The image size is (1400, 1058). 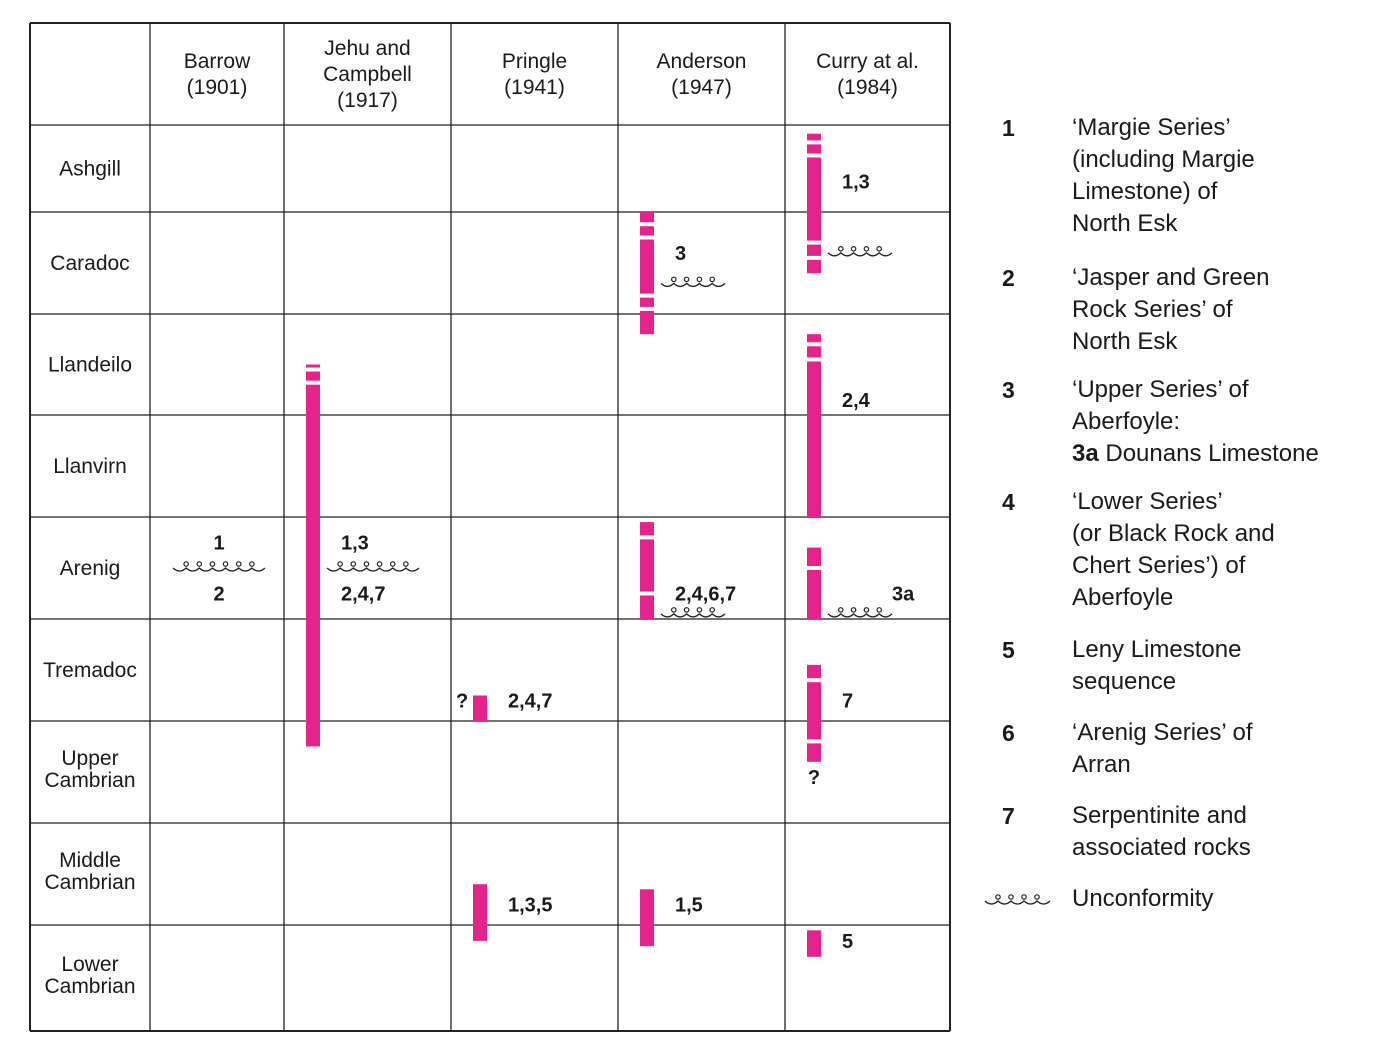 What do you see at coordinates (217, 87) in the screenshot?
I see `column-header: (1901)` at bounding box center [217, 87].